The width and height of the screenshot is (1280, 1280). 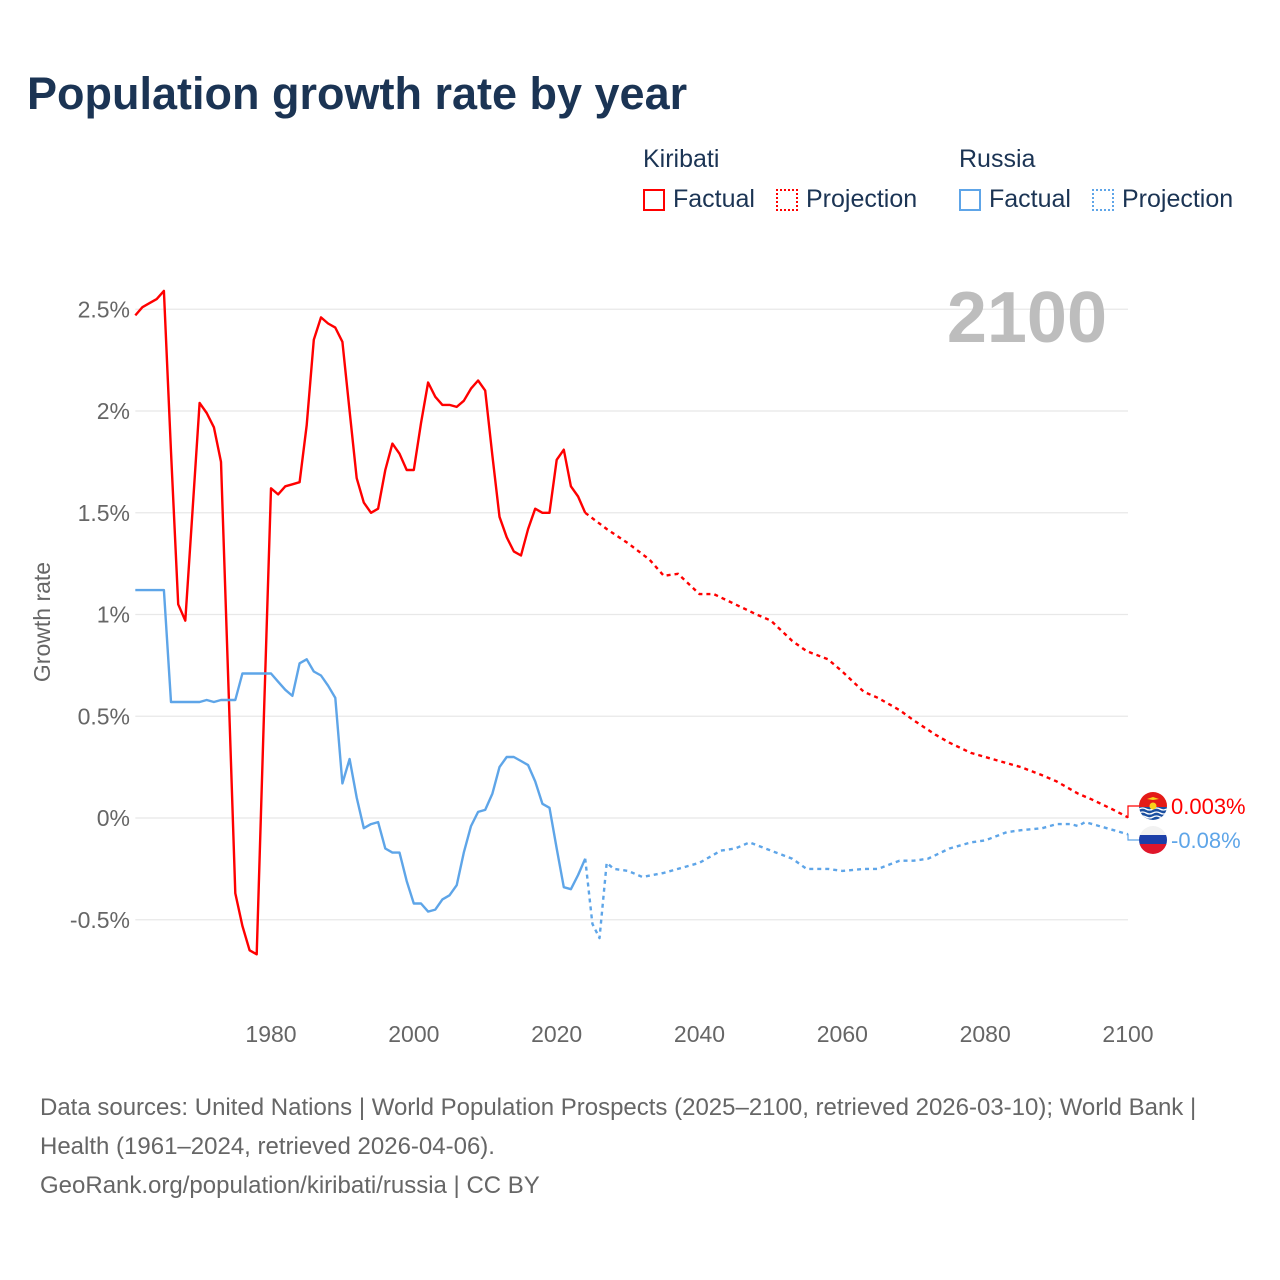 What do you see at coordinates (1206, 840) in the screenshot?
I see `russia-end-value: -0.08%` at bounding box center [1206, 840].